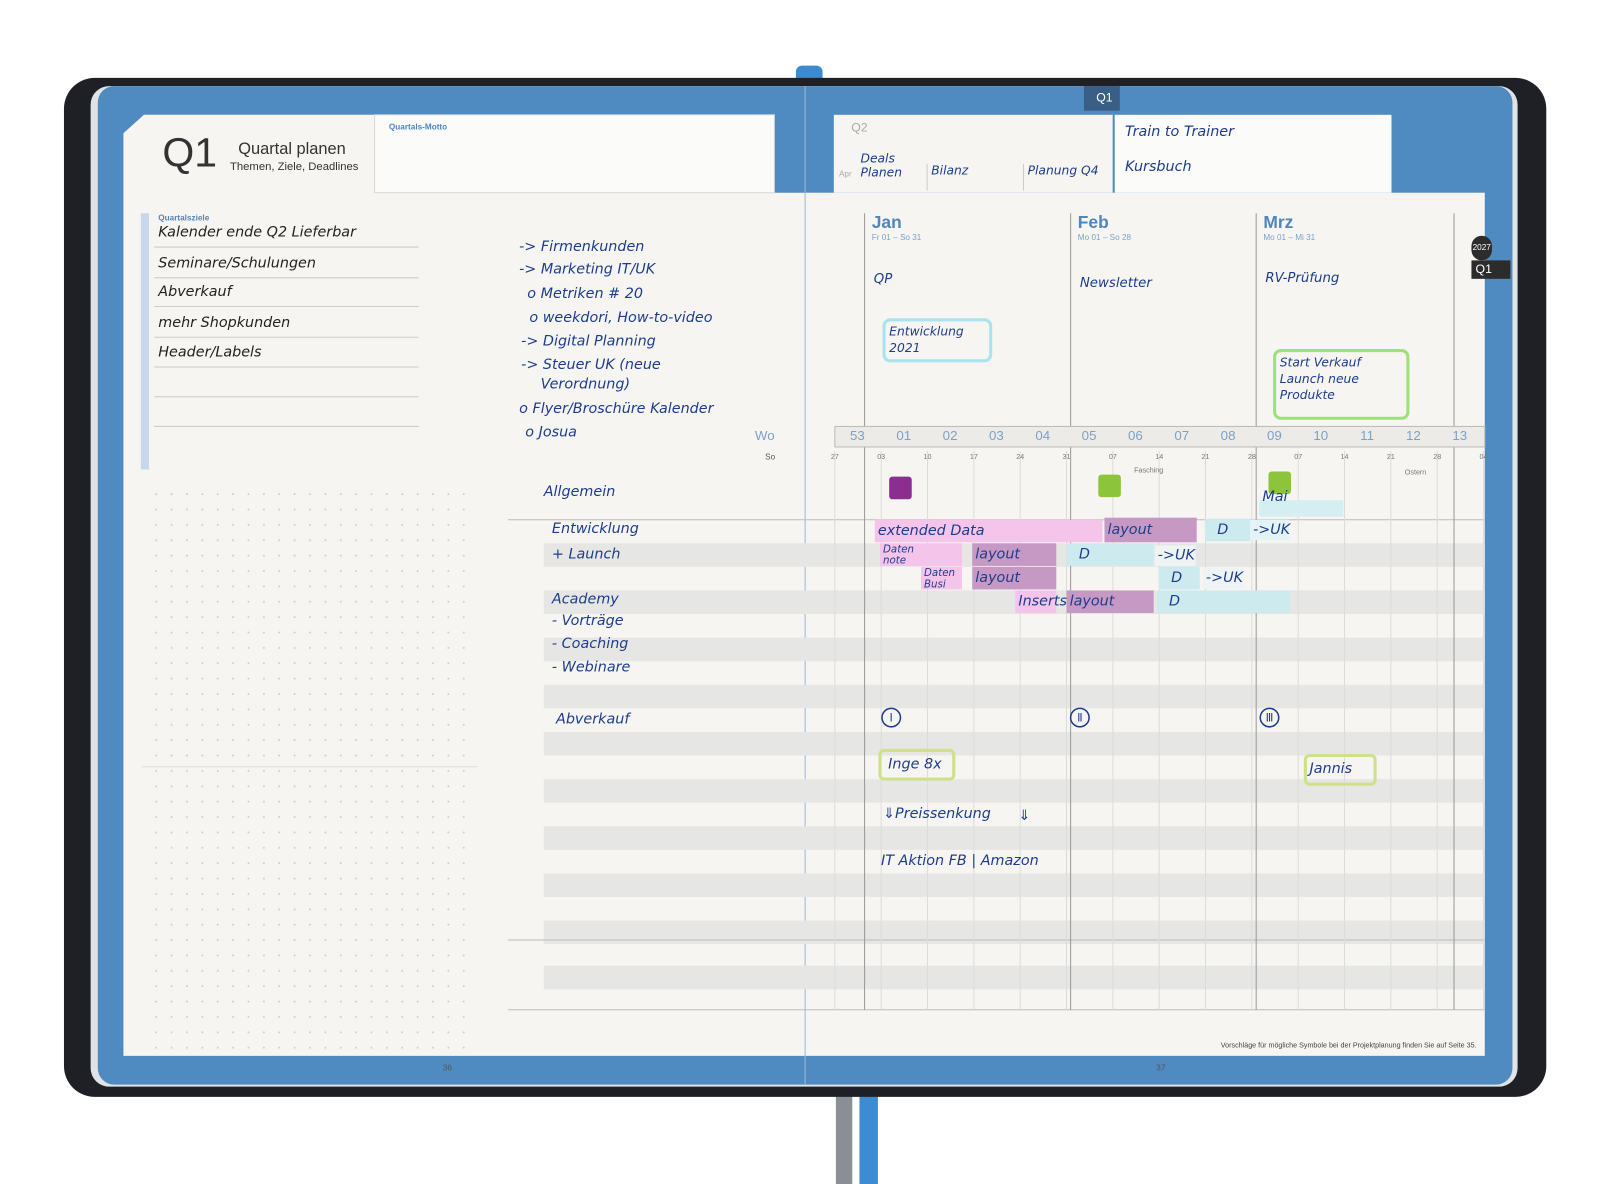  Describe the element at coordinates (1274, 497) in the screenshot. I see `bar-label: Mai` at that location.